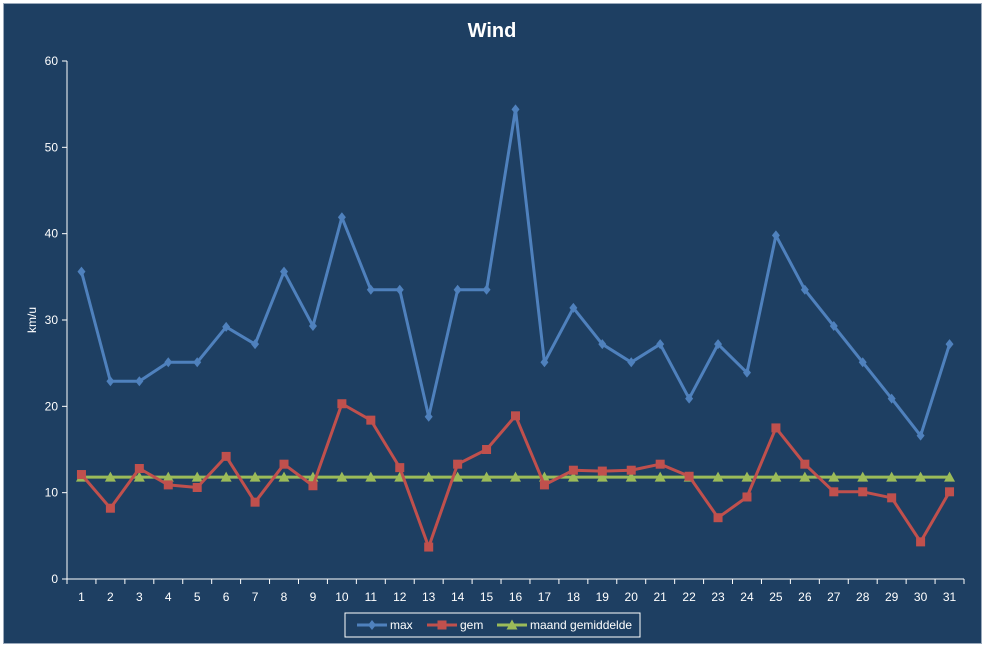  What do you see at coordinates (52, 320) in the screenshot?
I see `y-tick-label: 30` at bounding box center [52, 320].